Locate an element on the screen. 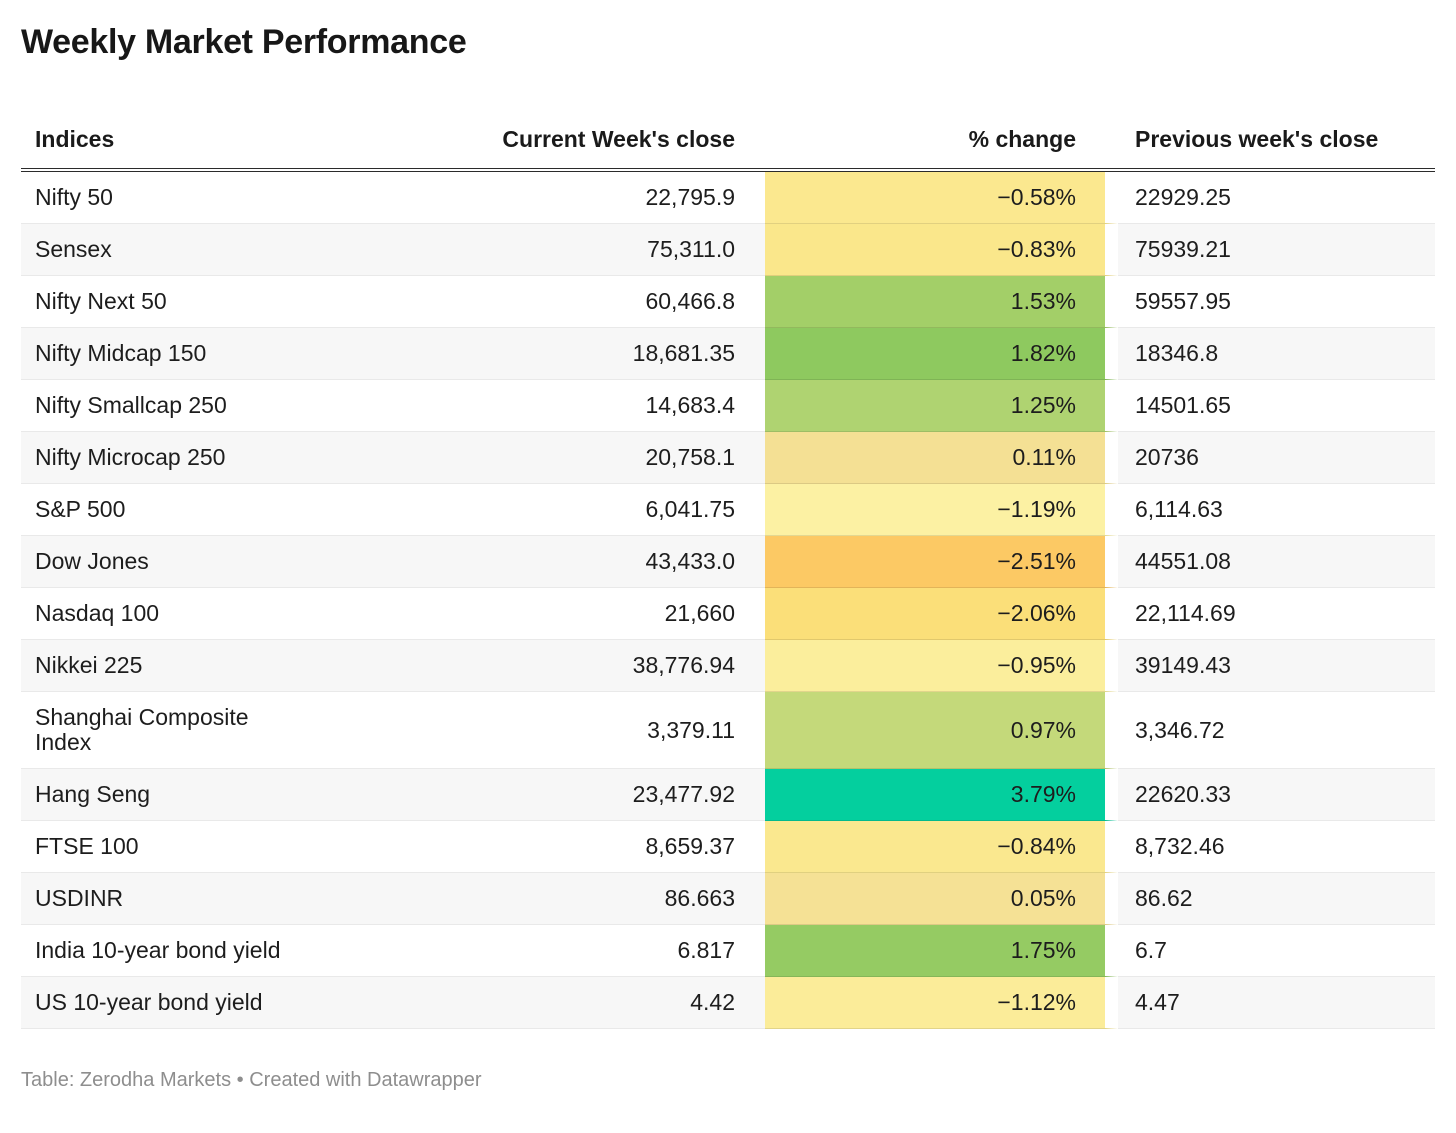  table-row: Nifty Microcap 250 20,758.1 0.11% 20736 is located at coordinates (728, 458).